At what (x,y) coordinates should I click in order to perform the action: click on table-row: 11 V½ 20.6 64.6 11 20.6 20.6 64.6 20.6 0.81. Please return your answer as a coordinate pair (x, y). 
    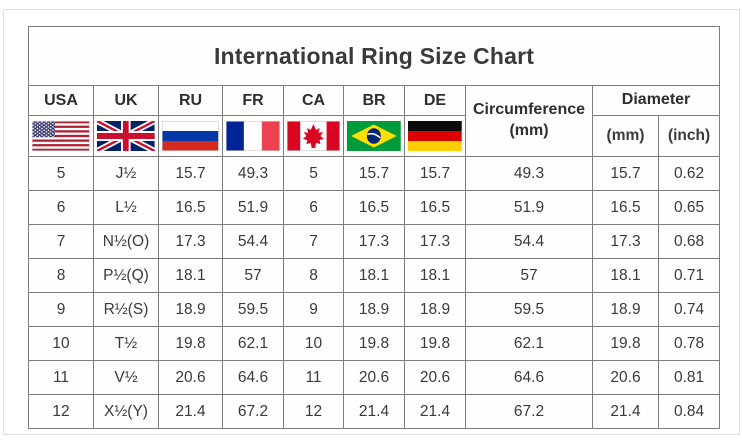
    Looking at the image, I should click on (374, 377).